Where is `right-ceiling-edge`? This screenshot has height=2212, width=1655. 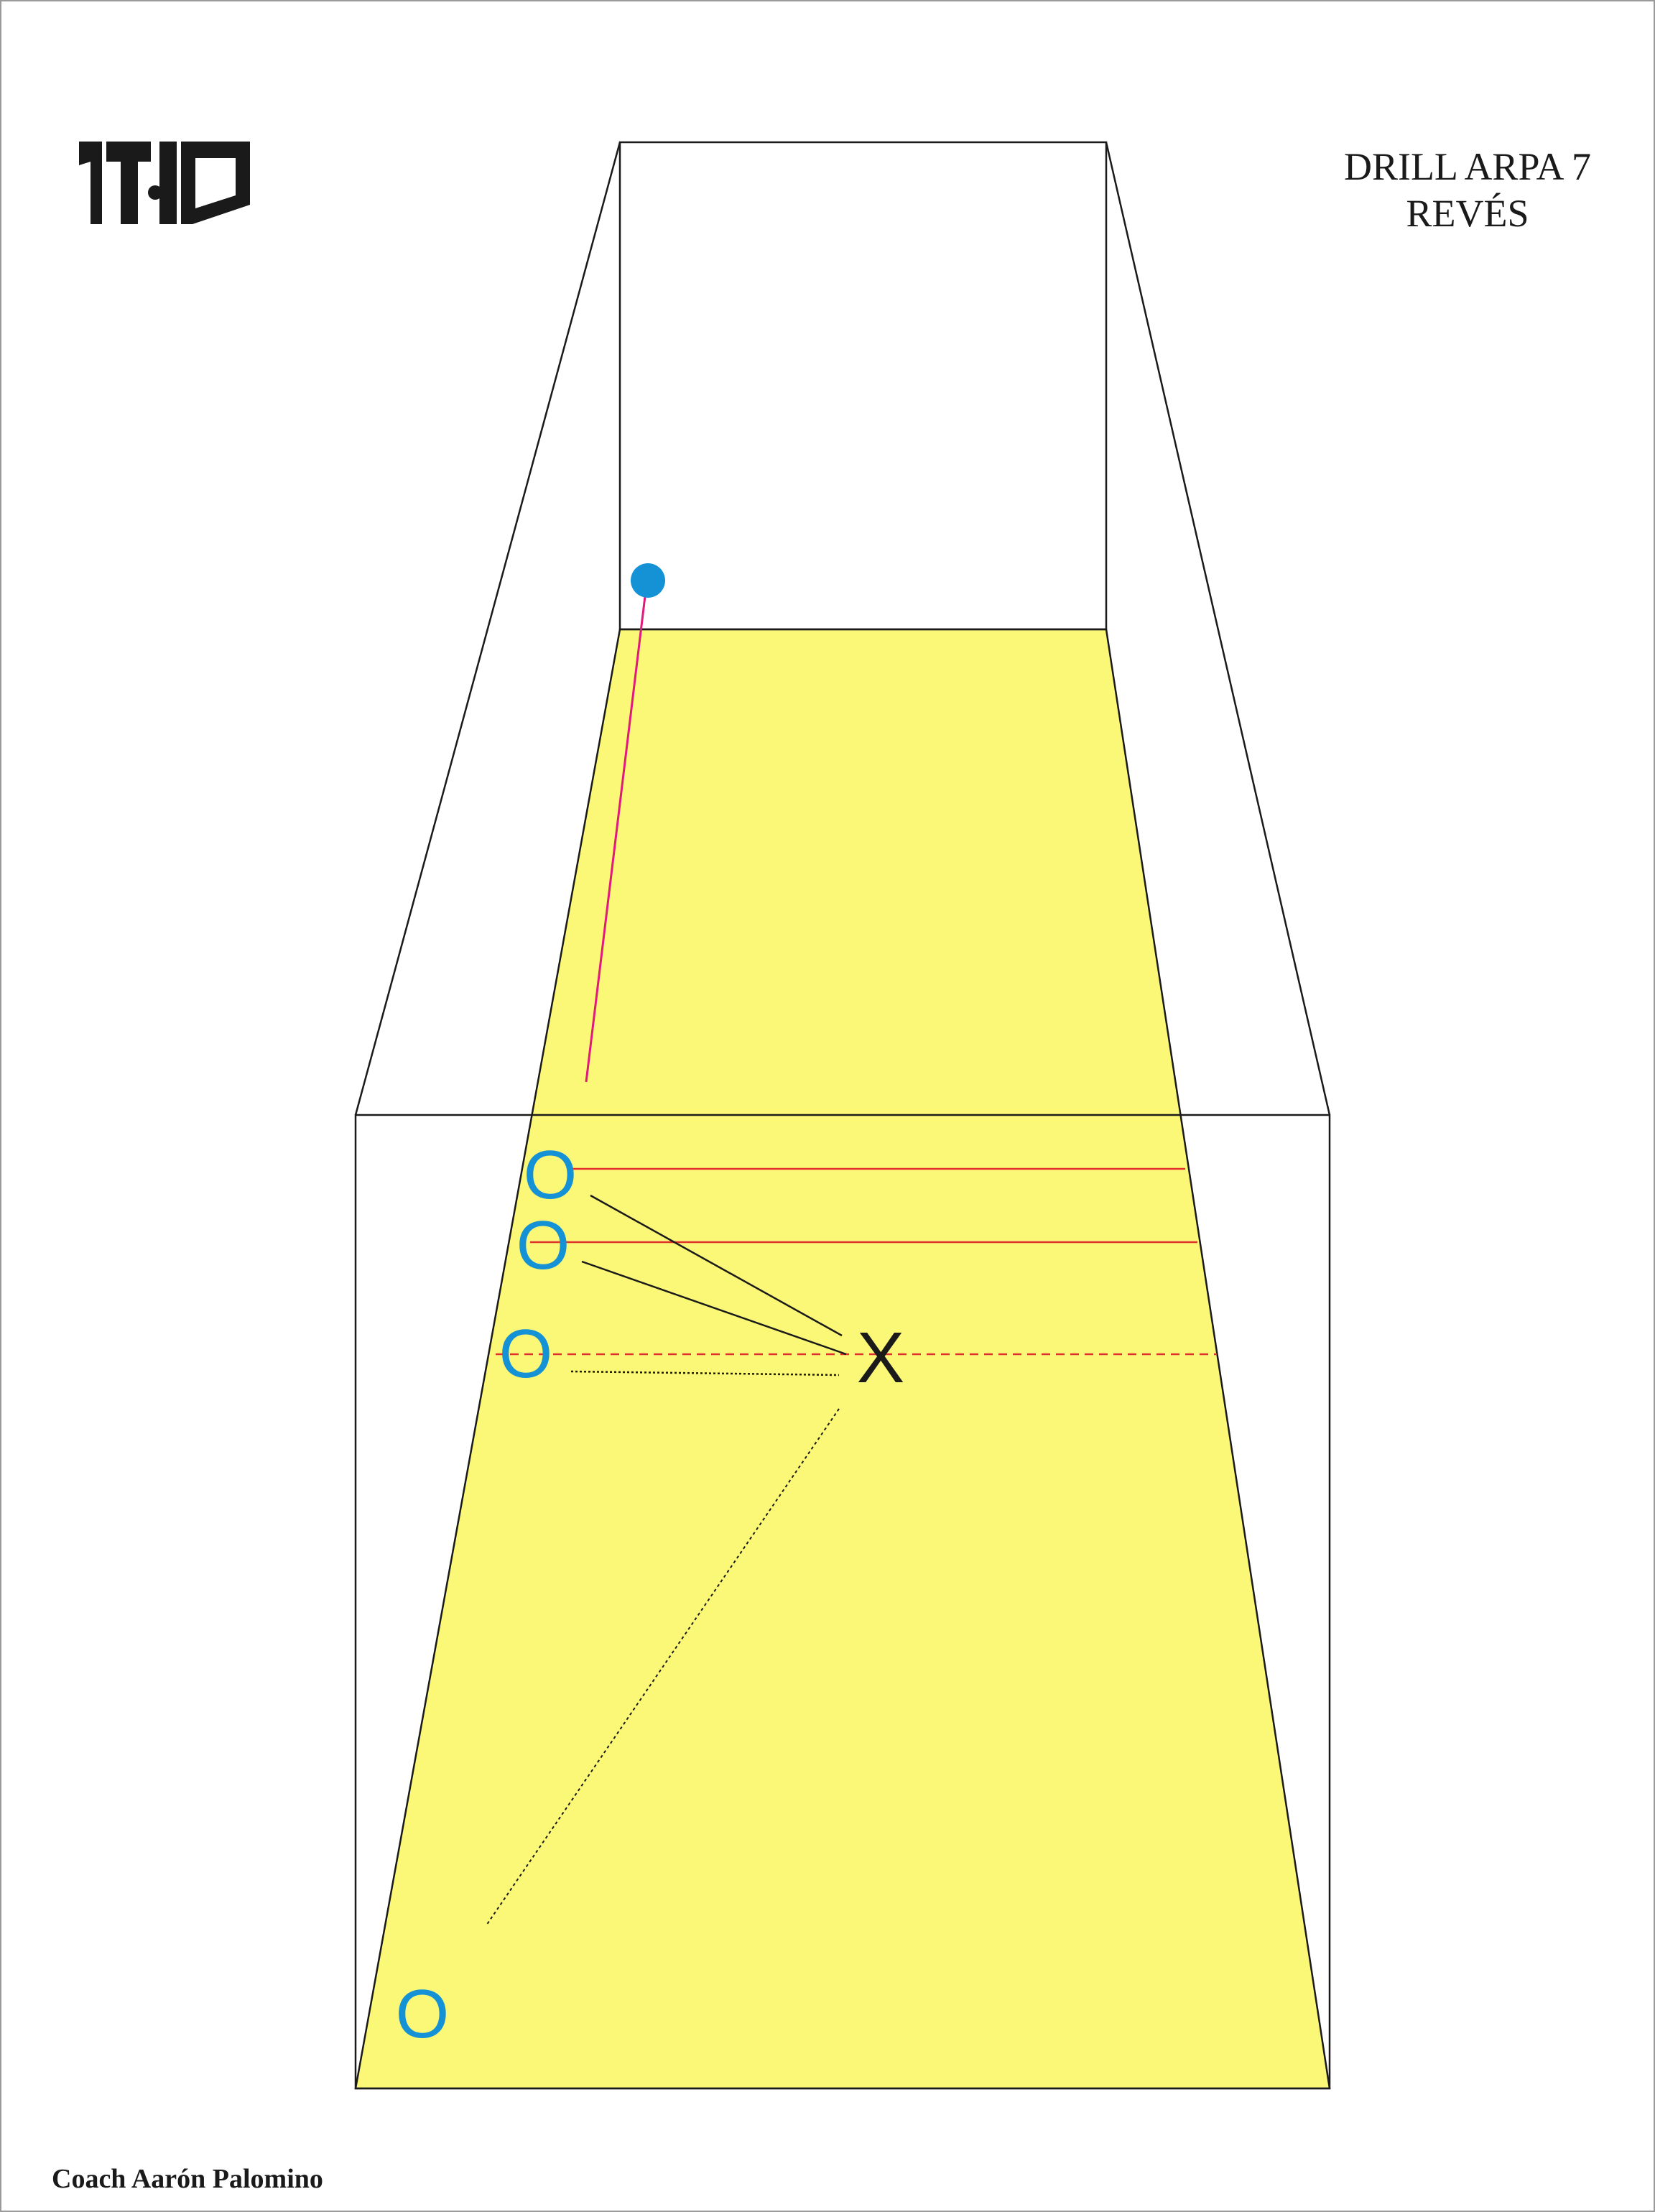 right-ceiling-edge is located at coordinates (1218, 629).